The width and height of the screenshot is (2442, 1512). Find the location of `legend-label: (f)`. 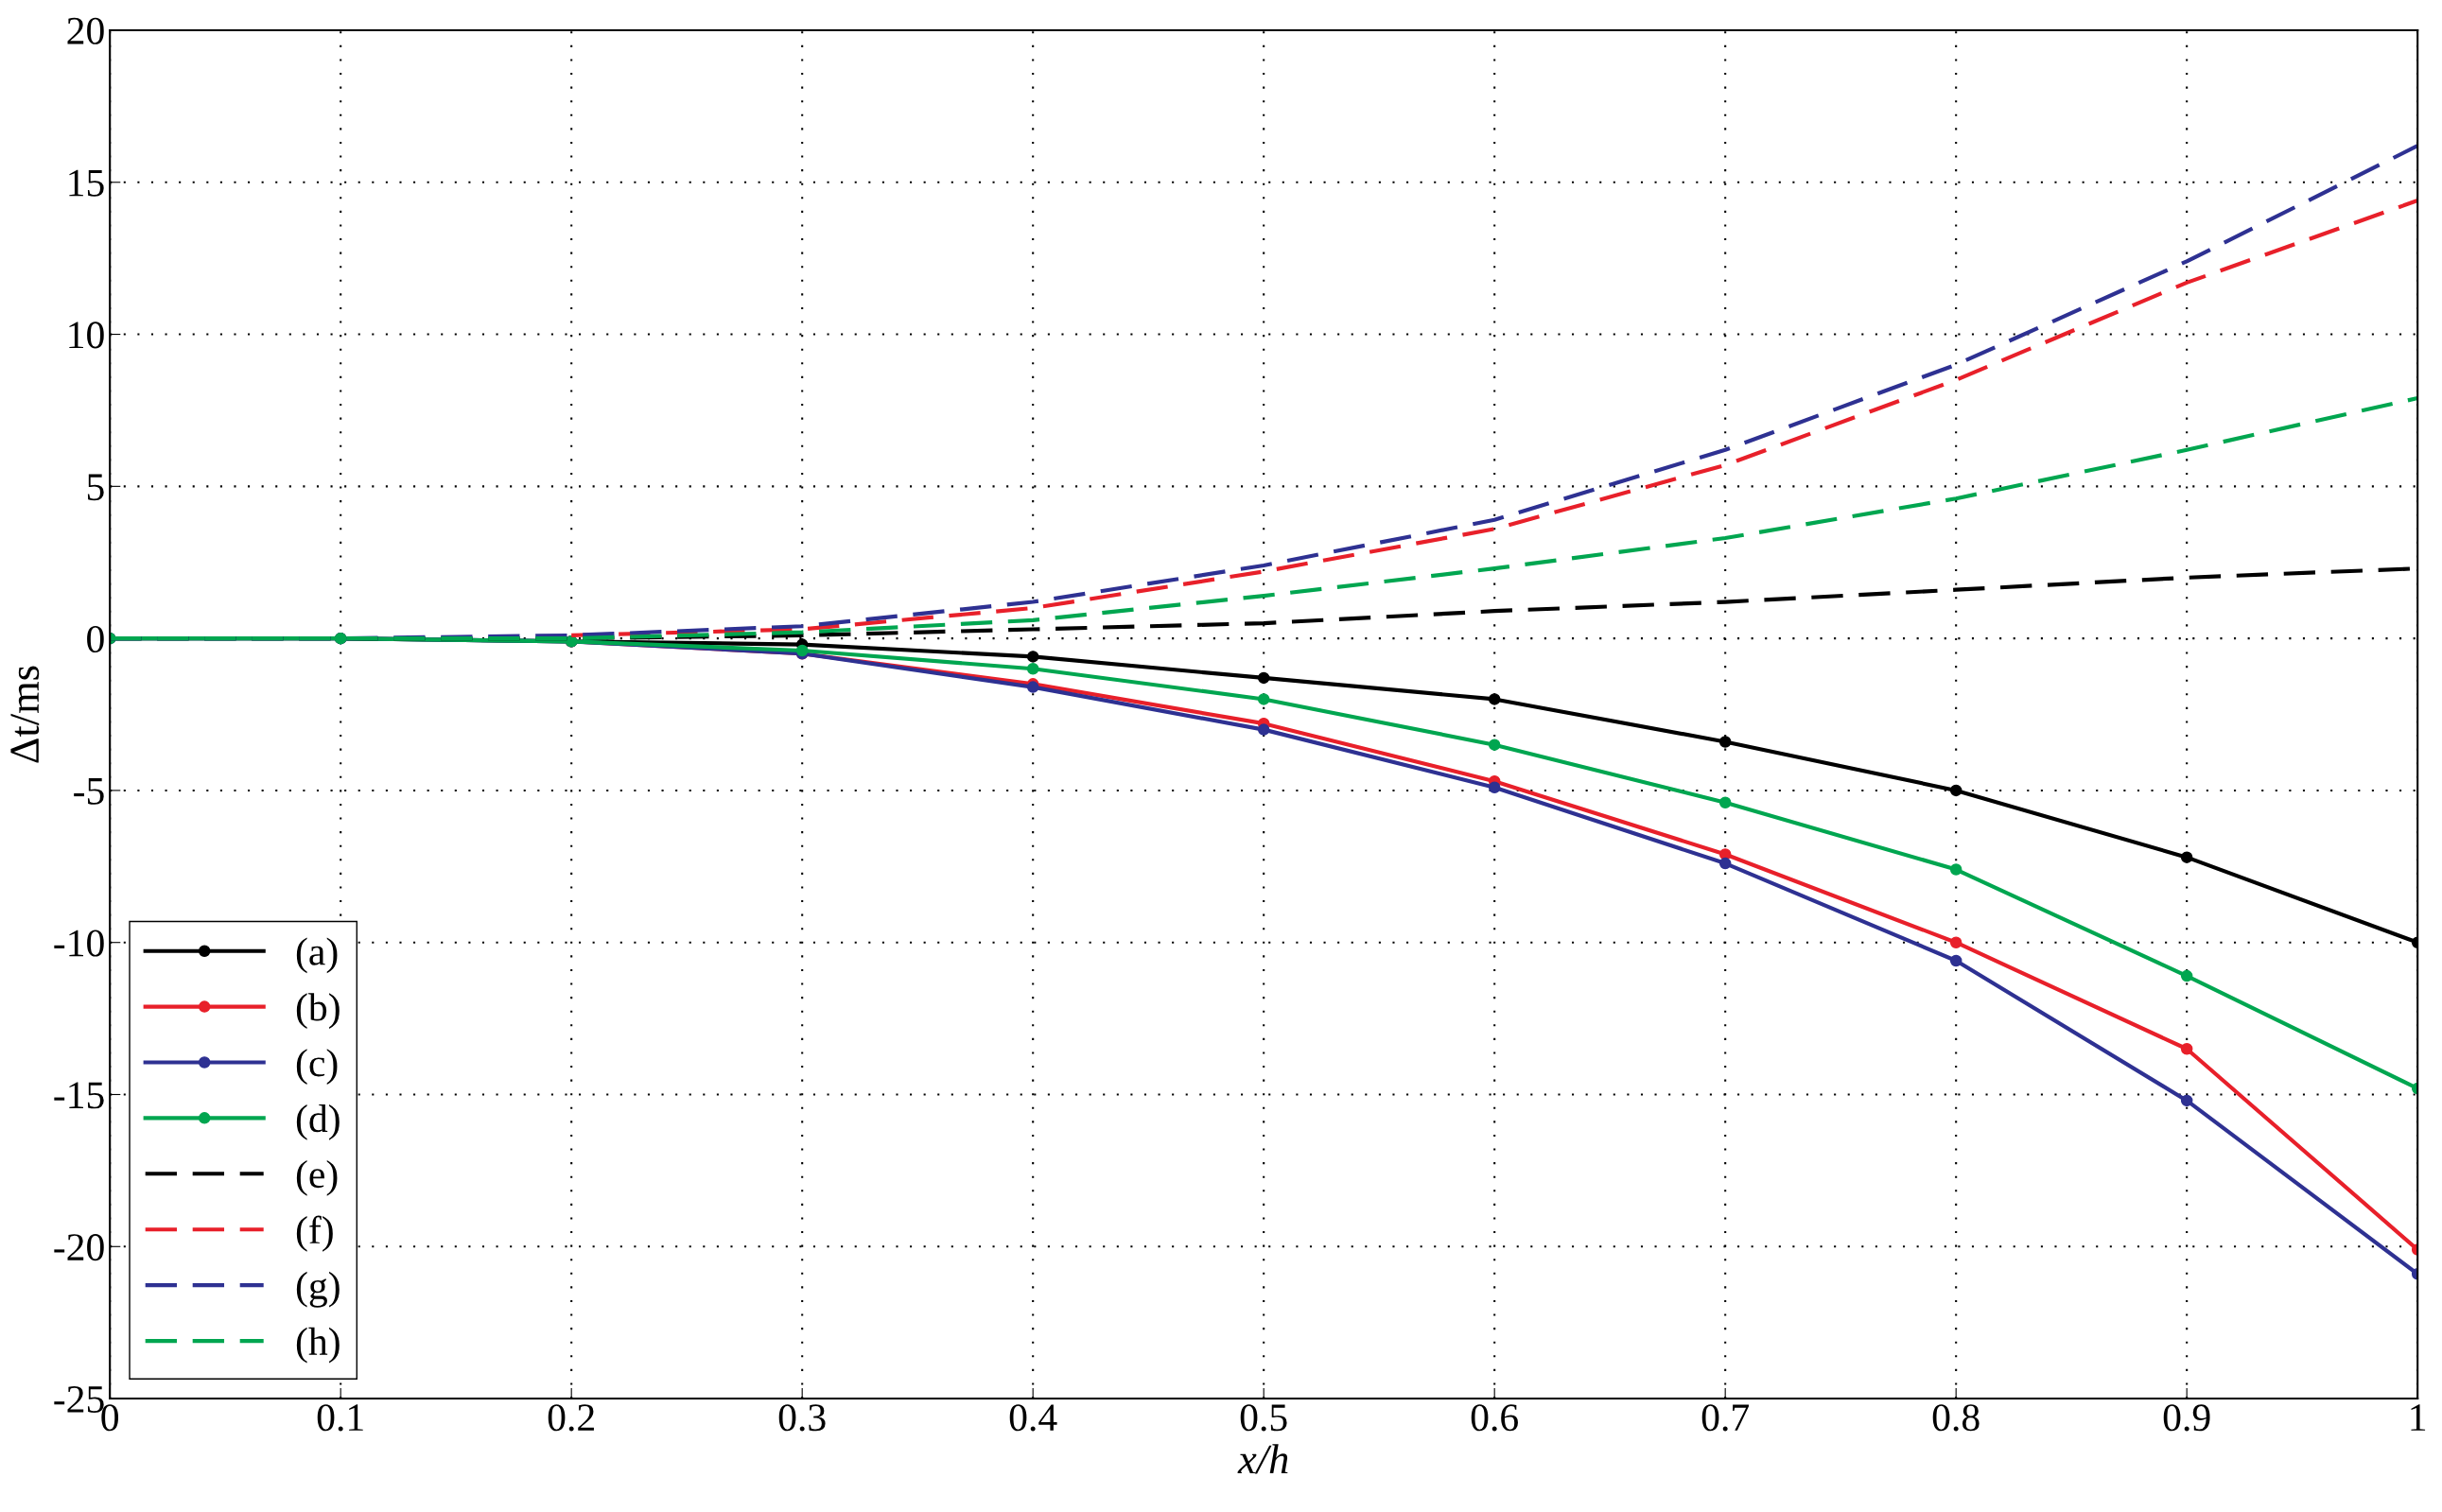

legend-label: (f) is located at coordinates (314, 1234).